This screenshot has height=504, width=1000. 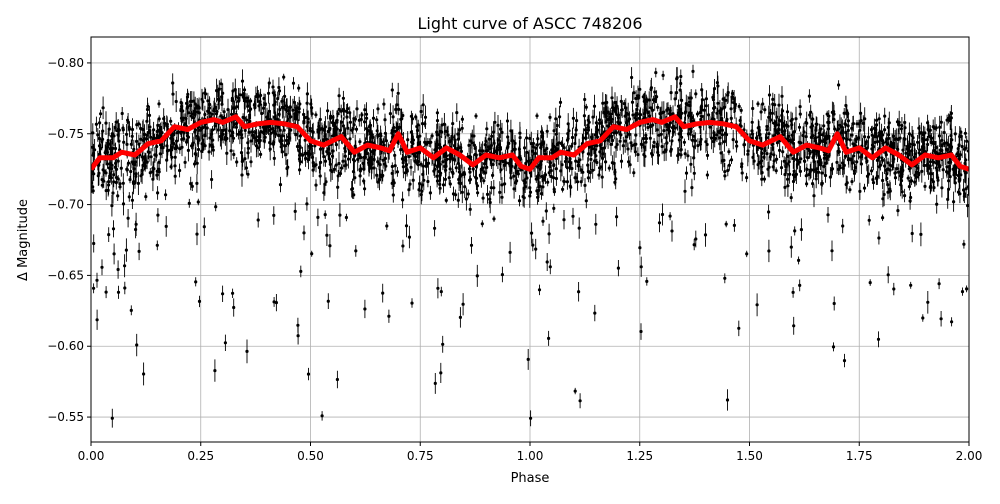 I want to click on y-tick-label: −0.70, so click(x=65, y=205).